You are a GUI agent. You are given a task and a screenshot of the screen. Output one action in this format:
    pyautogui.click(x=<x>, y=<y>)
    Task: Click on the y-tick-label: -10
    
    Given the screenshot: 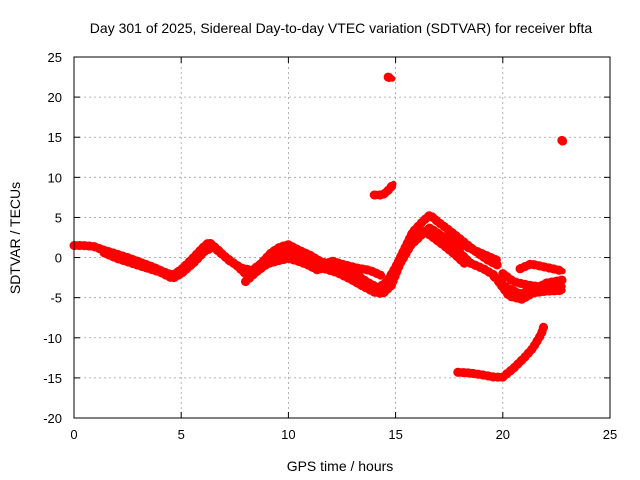 What is the action you would take?
    pyautogui.click(x=52, y=338)
    